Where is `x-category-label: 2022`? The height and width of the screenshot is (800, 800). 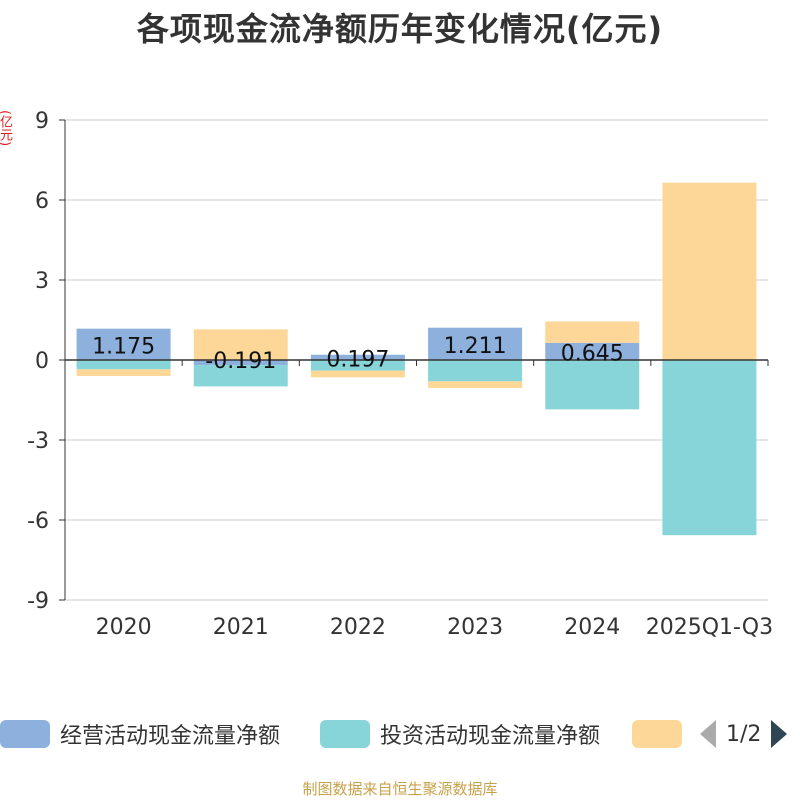
x-category-label: 2022 is located at coordinates (358, 627).